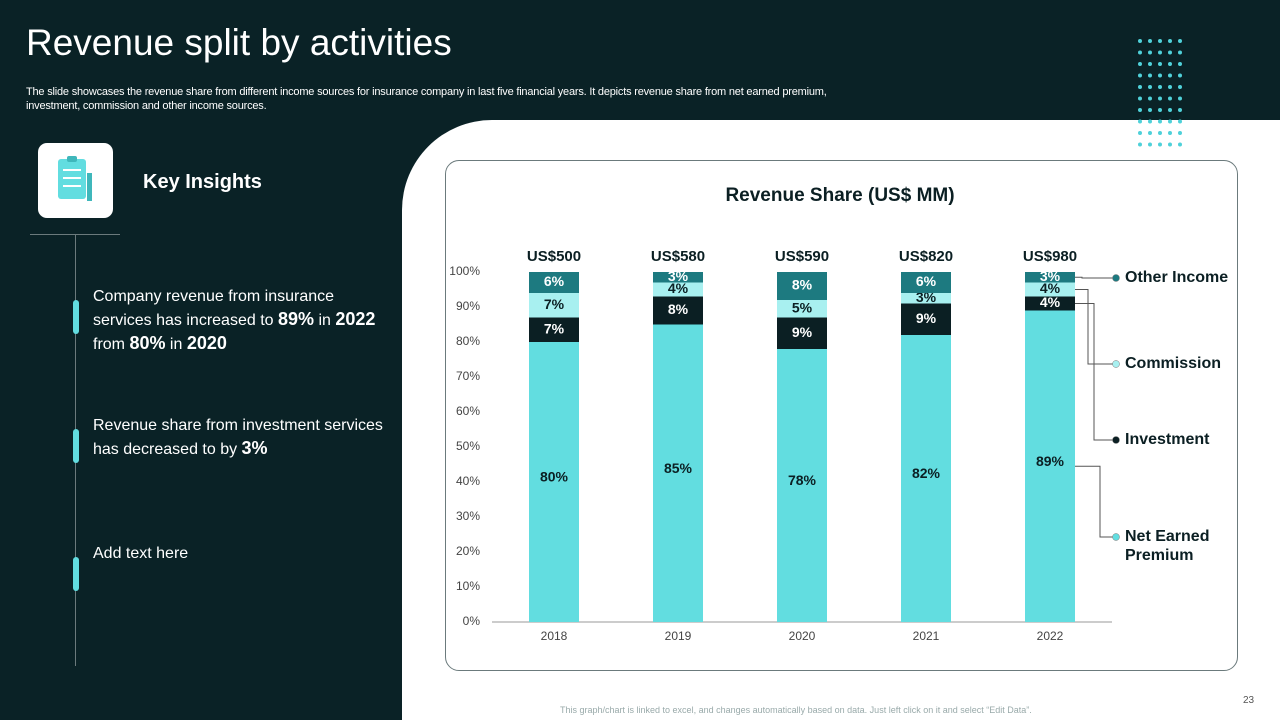 This screenshot has width=1280, height=720. I want to click on insight-segment: 3%, so click(254, 448).